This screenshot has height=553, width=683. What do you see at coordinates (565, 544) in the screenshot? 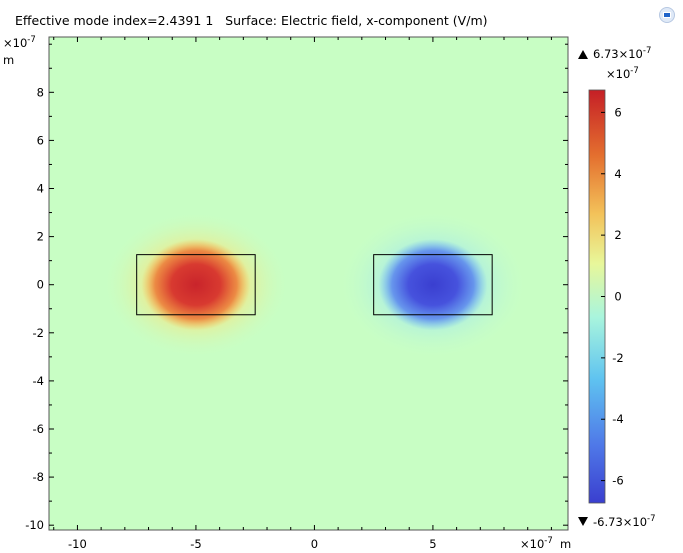
I see `x-unit-label: m` at bounding box center [565, 544].